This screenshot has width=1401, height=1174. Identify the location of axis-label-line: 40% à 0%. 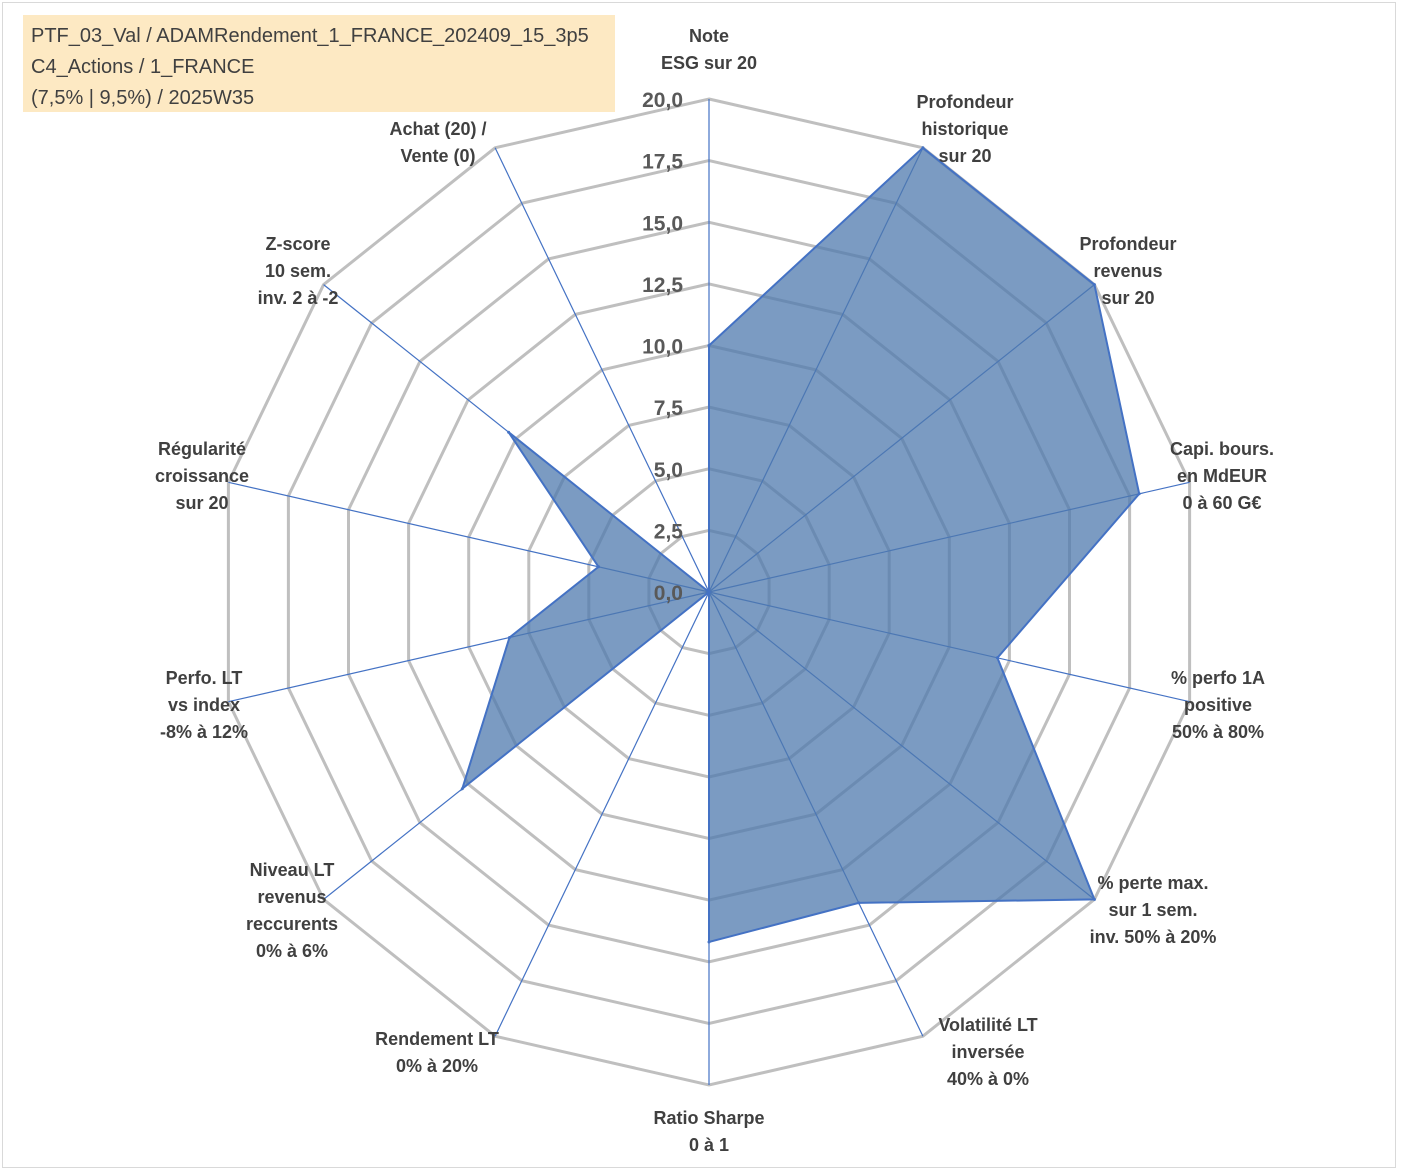
(988, 1079).